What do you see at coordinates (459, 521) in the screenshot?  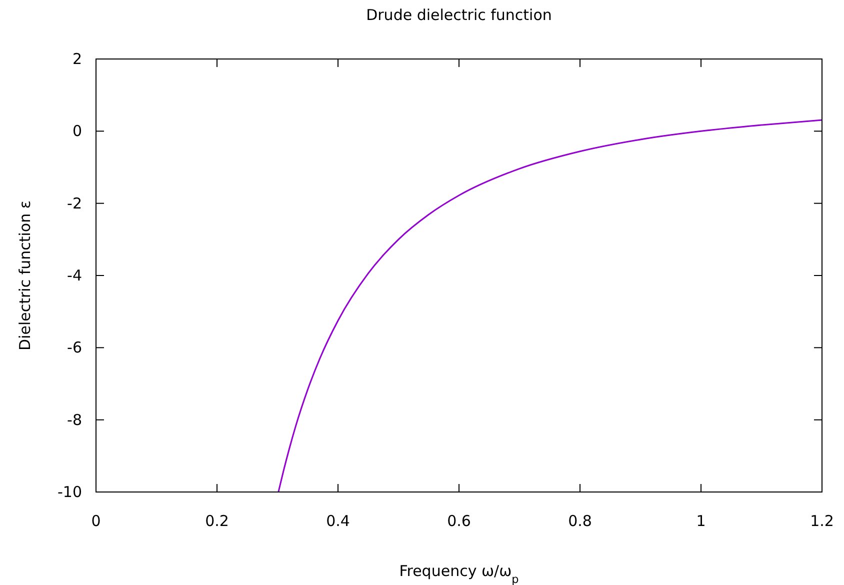 I see `x-tick-label: 0.6` at bounding box center [459, 521].